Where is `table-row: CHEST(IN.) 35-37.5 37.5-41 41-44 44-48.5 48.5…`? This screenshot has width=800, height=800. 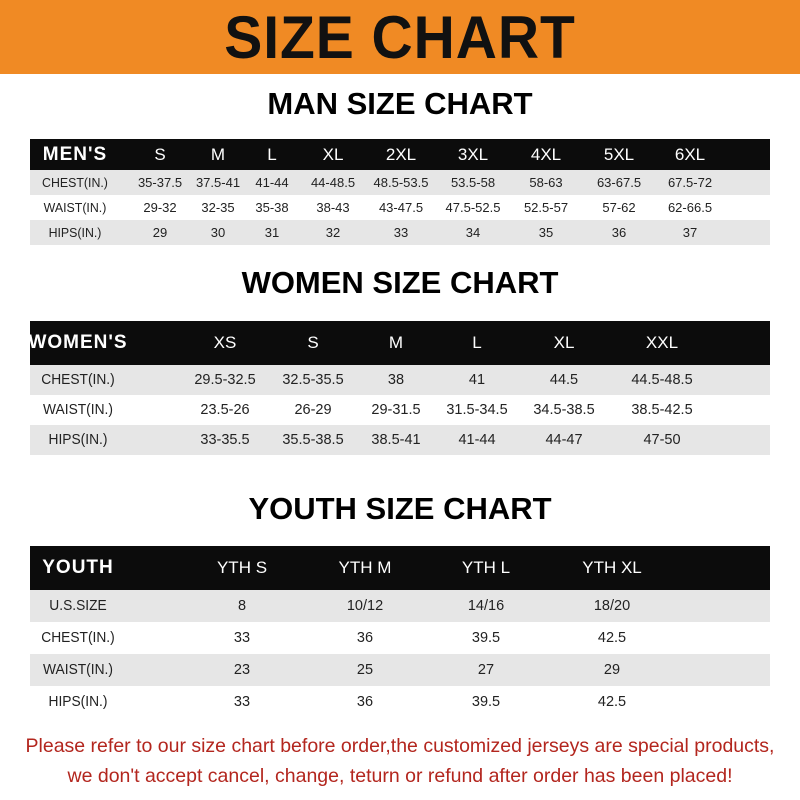 table-row: CHEST(IN.) 35-37.5 37.5-41 41-44 44-48.5 48.5… is located at coordinates (400, 182).